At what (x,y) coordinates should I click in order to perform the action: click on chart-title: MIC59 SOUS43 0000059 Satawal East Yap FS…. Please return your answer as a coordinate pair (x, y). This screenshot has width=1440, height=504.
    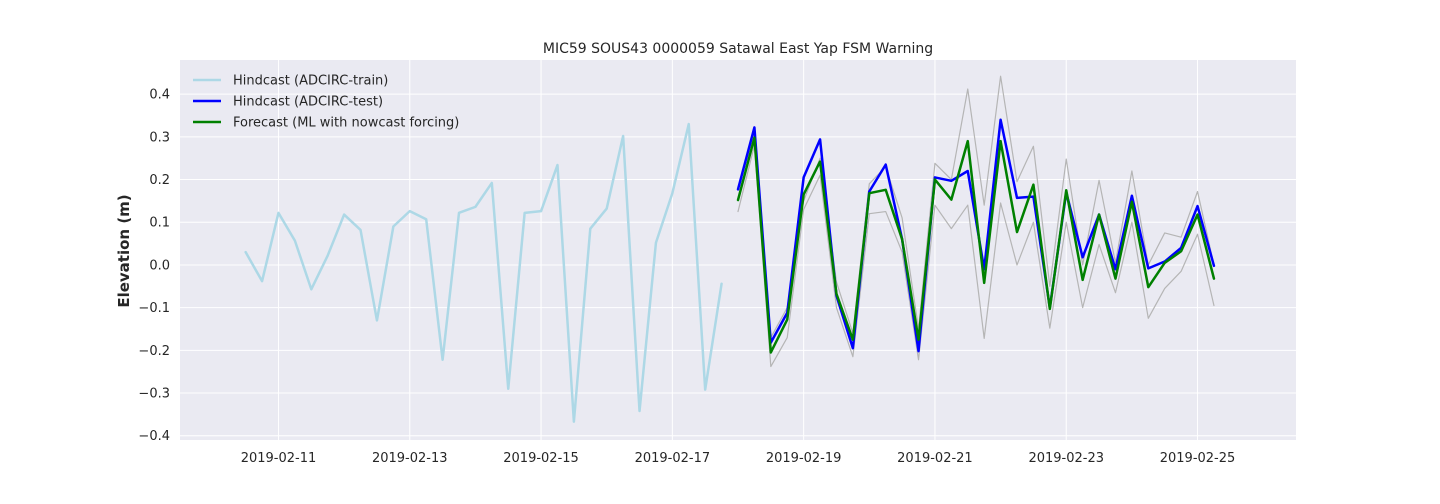
    Looking at the image, I should click on (738, 49).